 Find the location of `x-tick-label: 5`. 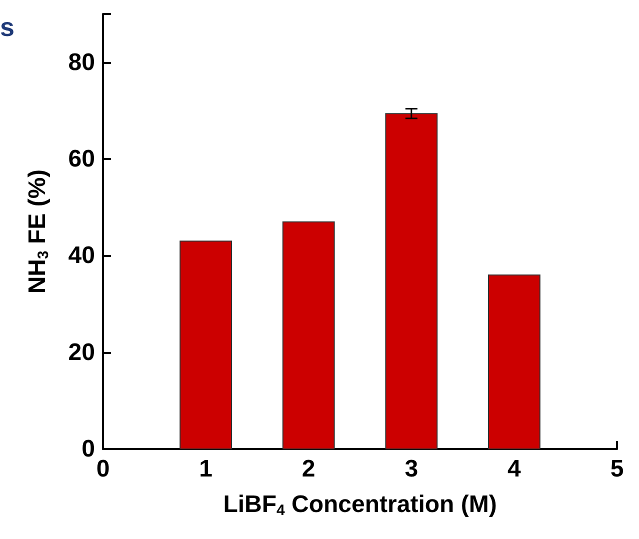

x-tick-label: 5 is located at coordinates (617, 469).